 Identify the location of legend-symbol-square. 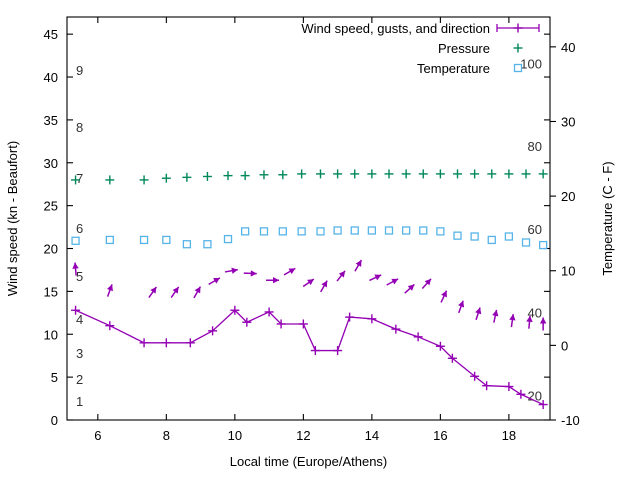
(518, 68).